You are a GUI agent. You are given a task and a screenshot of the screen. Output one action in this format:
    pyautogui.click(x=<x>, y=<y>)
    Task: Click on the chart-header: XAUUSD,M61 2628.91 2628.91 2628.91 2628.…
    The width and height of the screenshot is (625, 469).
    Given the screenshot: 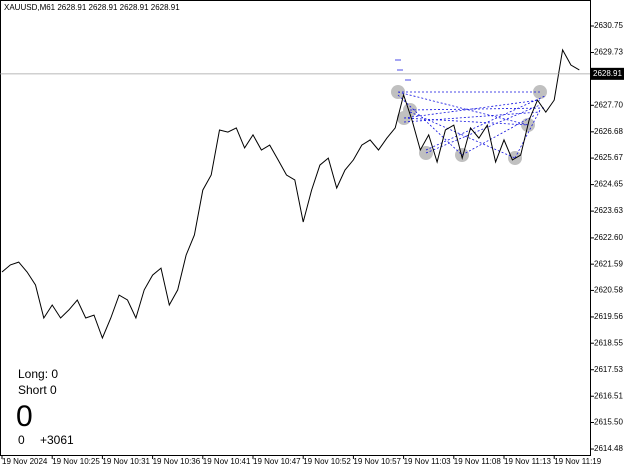 What is the action you would take?
    pyautogui.click(x=92, y=7)
    